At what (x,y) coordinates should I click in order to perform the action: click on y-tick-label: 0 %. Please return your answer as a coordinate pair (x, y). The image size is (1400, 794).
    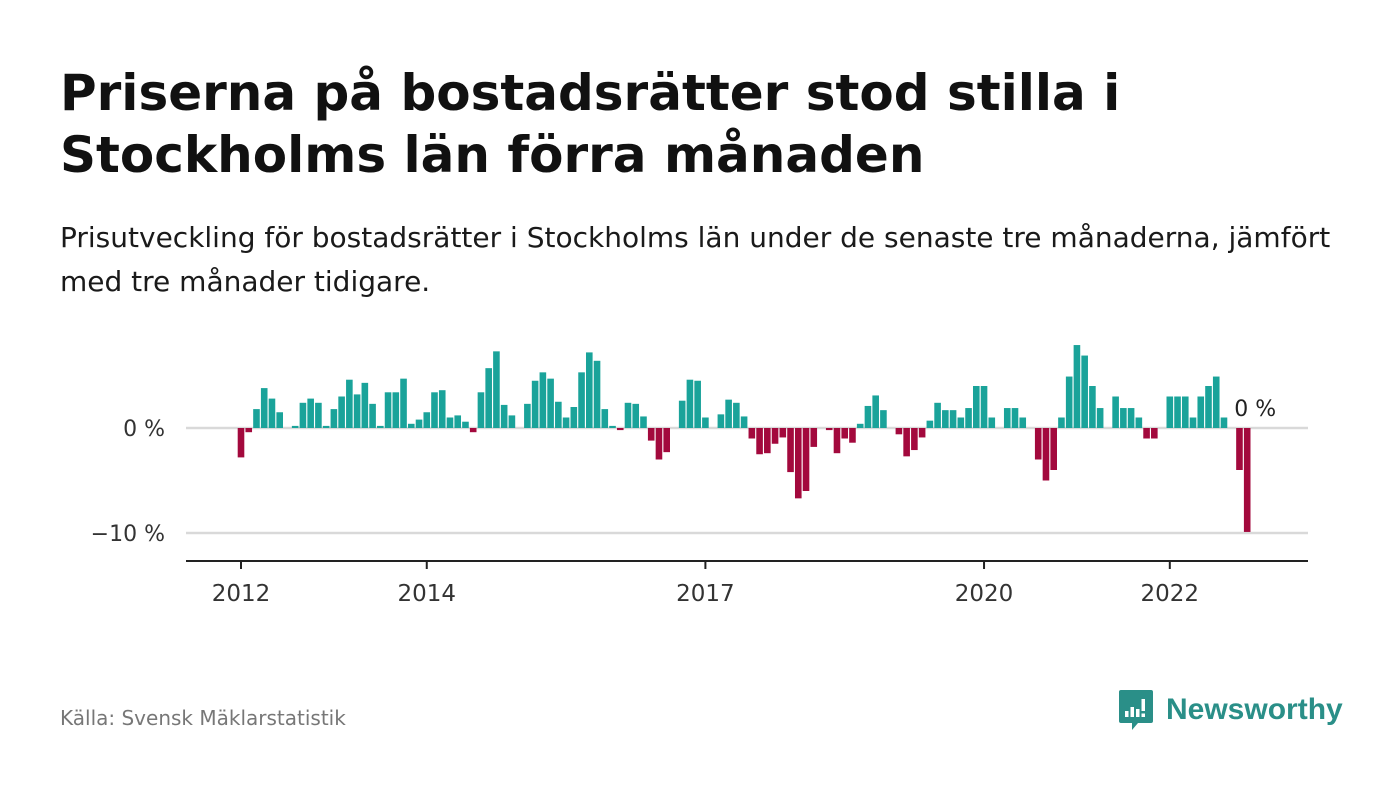
    Looking at the image, I should click on (144, 429).